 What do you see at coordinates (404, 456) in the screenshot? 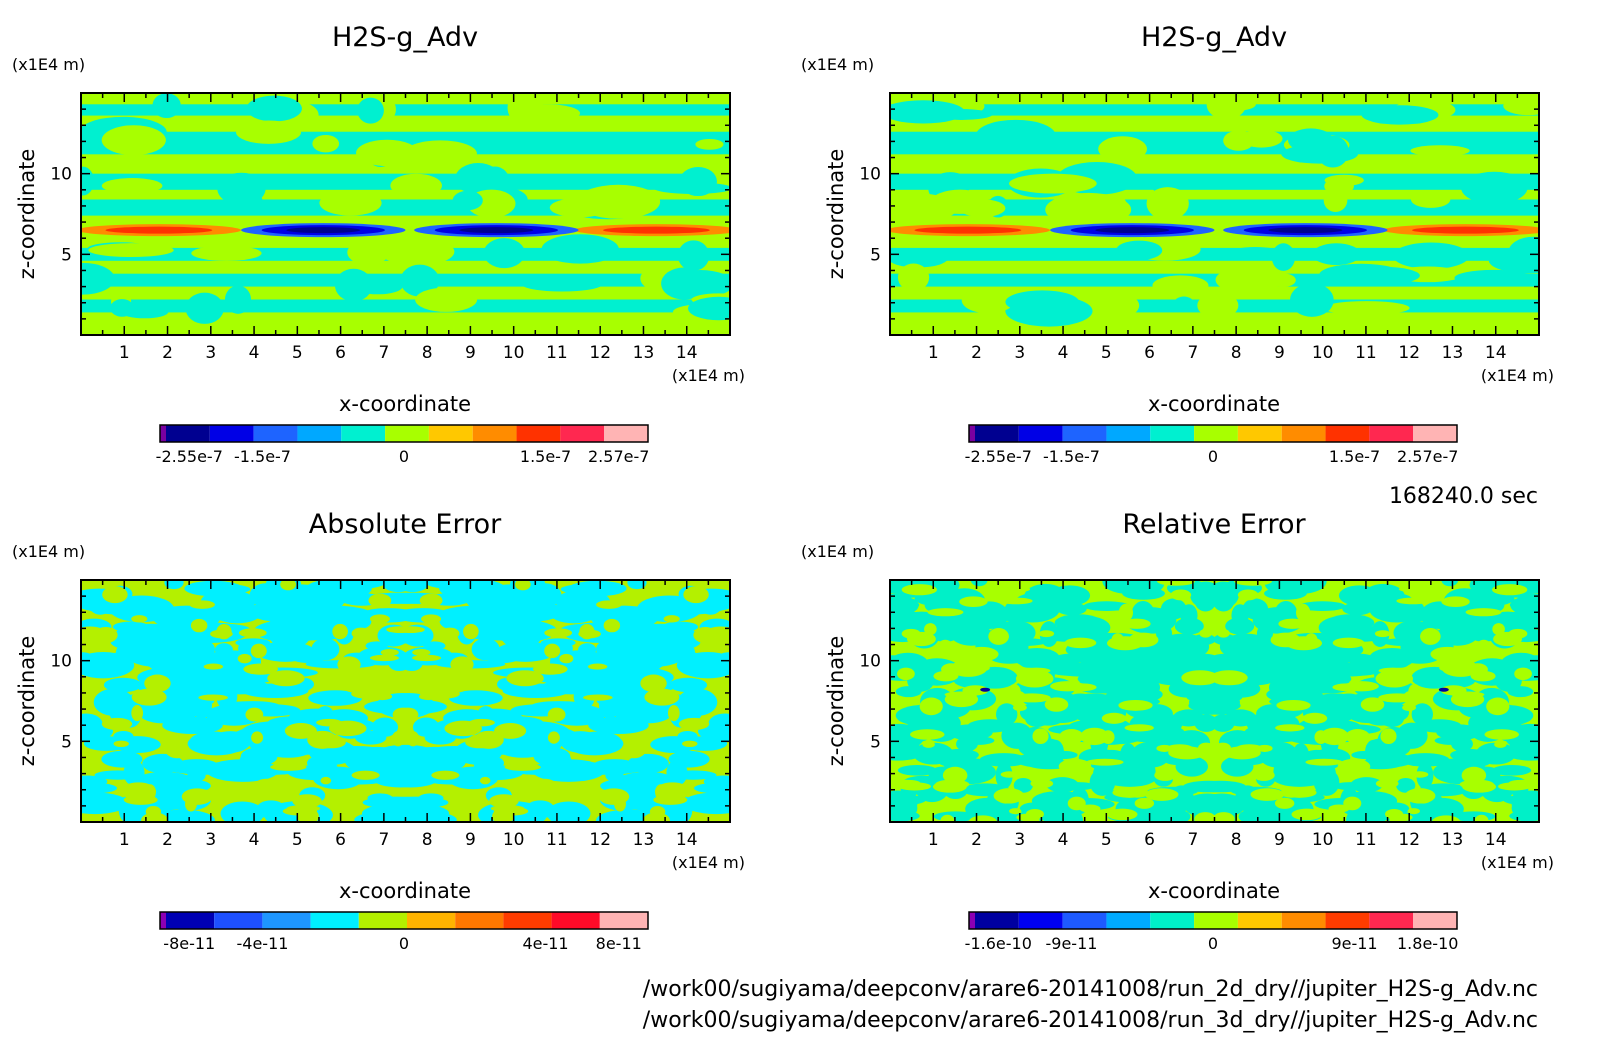
I see `colorbar-label: 0` at bounding box center [404, 456].